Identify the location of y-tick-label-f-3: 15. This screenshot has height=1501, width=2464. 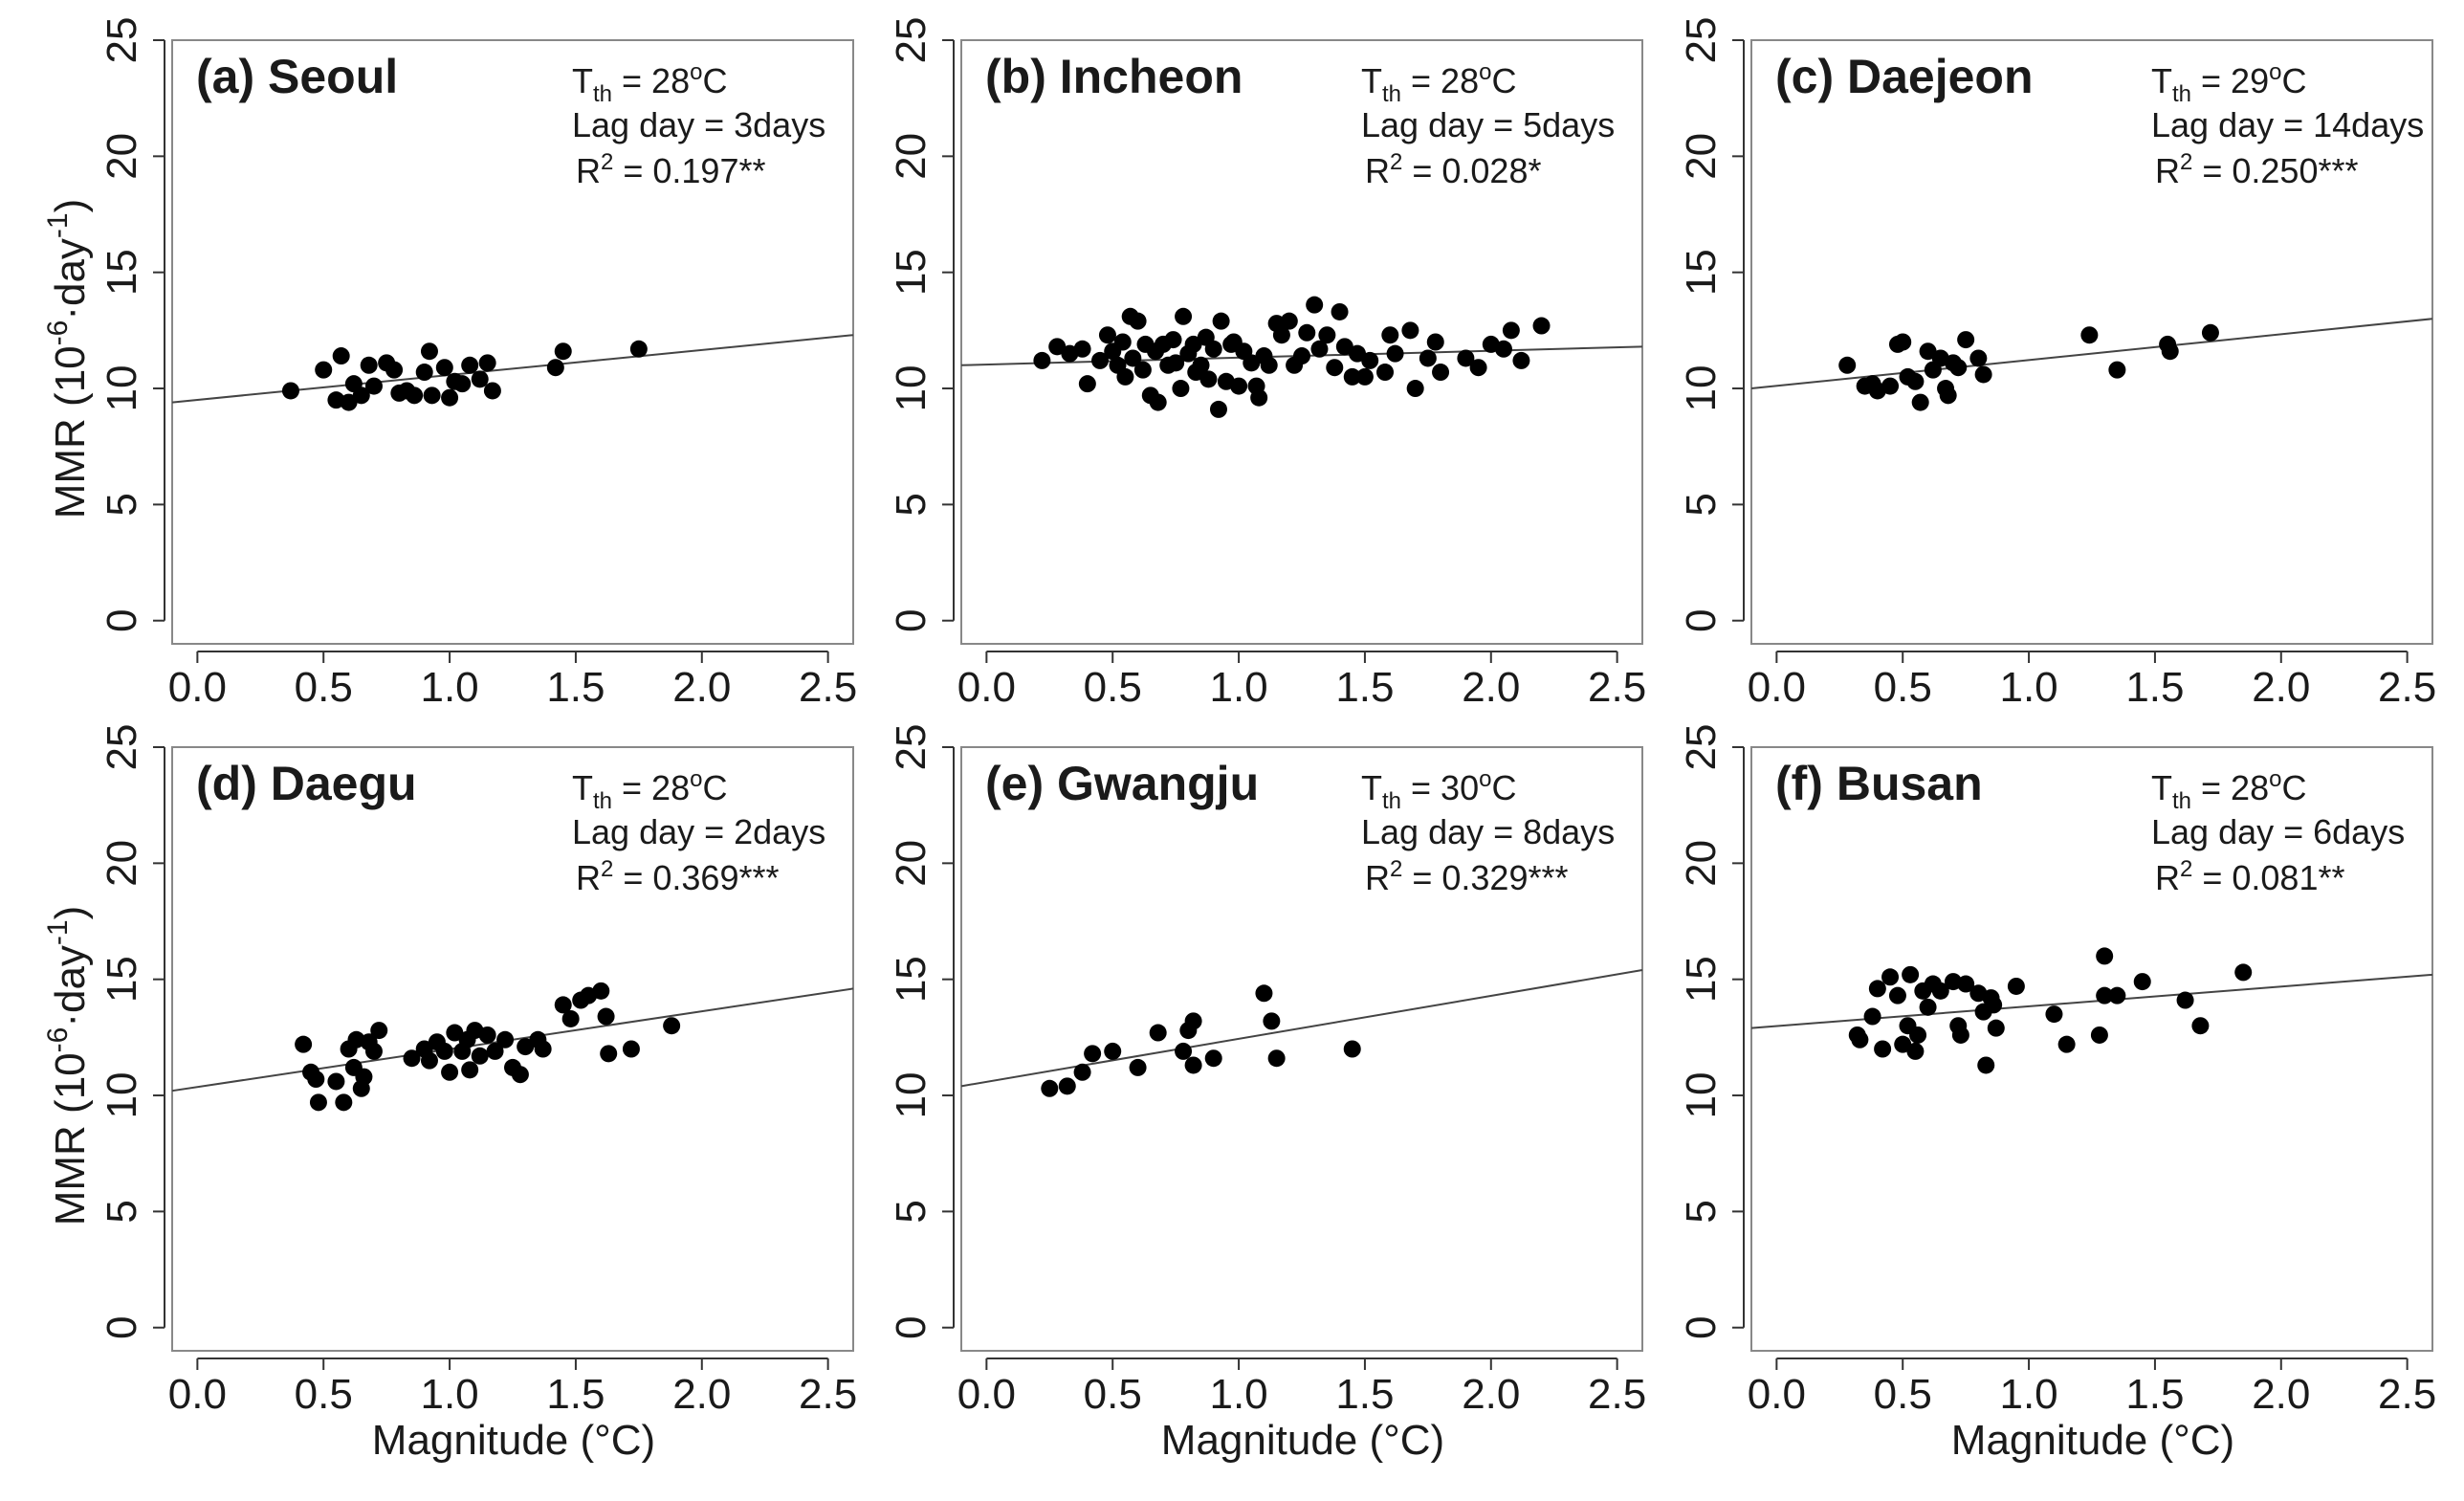
(1701, 980).